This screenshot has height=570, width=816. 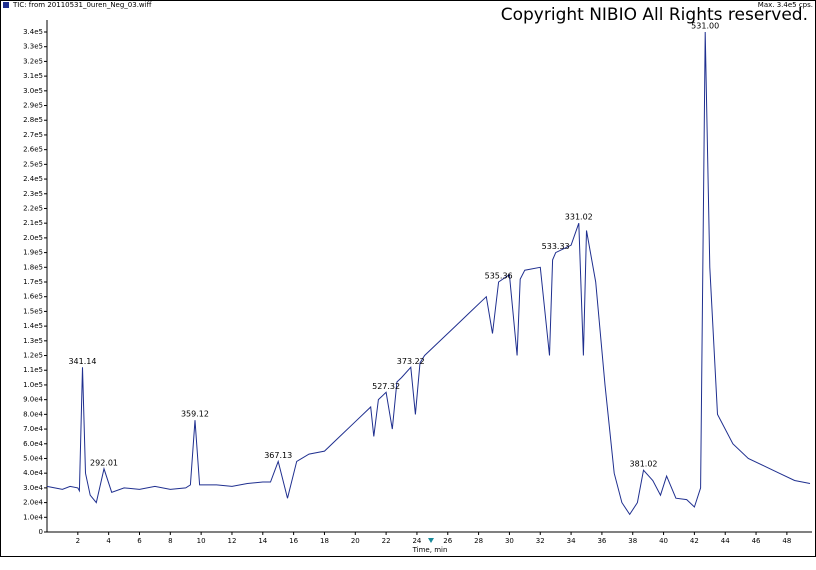 What do you see at coordinates (694, 541) in the screenshot?
I see `x-tick-label: 42` at bounding box center [694, 541].